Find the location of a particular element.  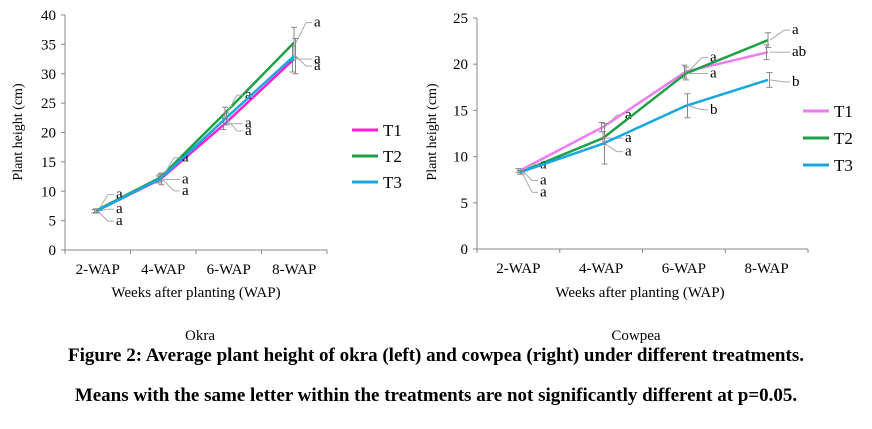

cowpea-y-tick-label: 10 is located at coordinates (460, 158).